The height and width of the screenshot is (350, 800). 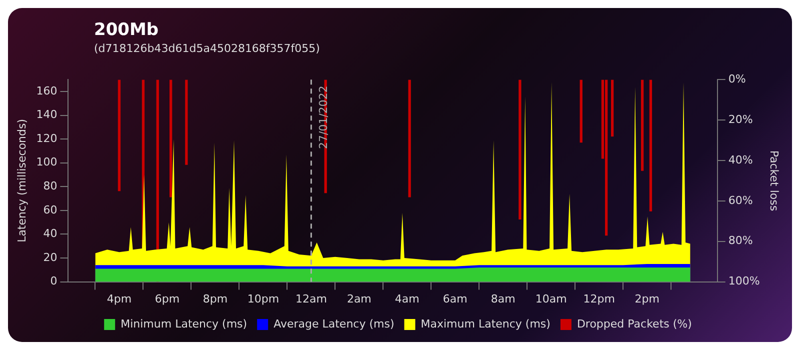 What do you see at coordinates (47, 162) in the screenshot?
I see `y-tick-label: 100` at bounding box center [47, 162].